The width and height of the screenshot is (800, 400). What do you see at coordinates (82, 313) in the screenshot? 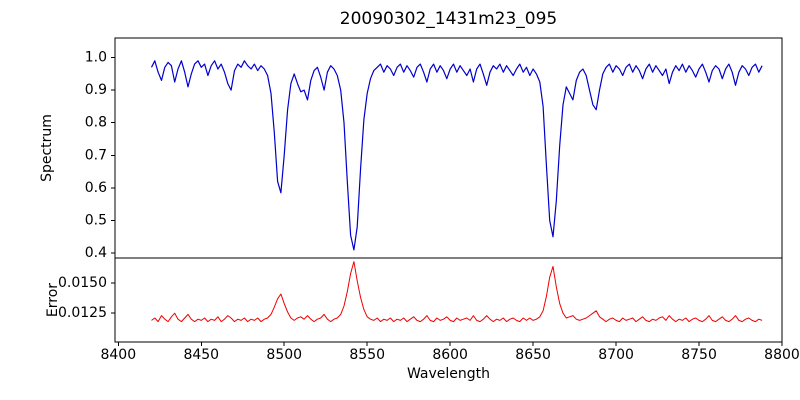
I see `y-tick-label: 0.0125` at bounding box center [82, 313].